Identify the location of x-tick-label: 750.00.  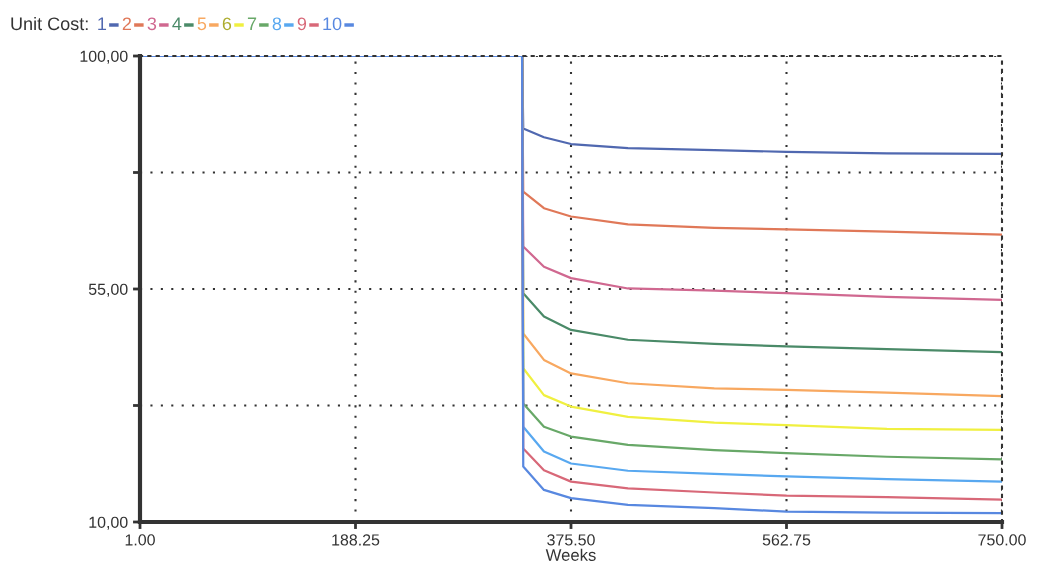
(1002, 540).